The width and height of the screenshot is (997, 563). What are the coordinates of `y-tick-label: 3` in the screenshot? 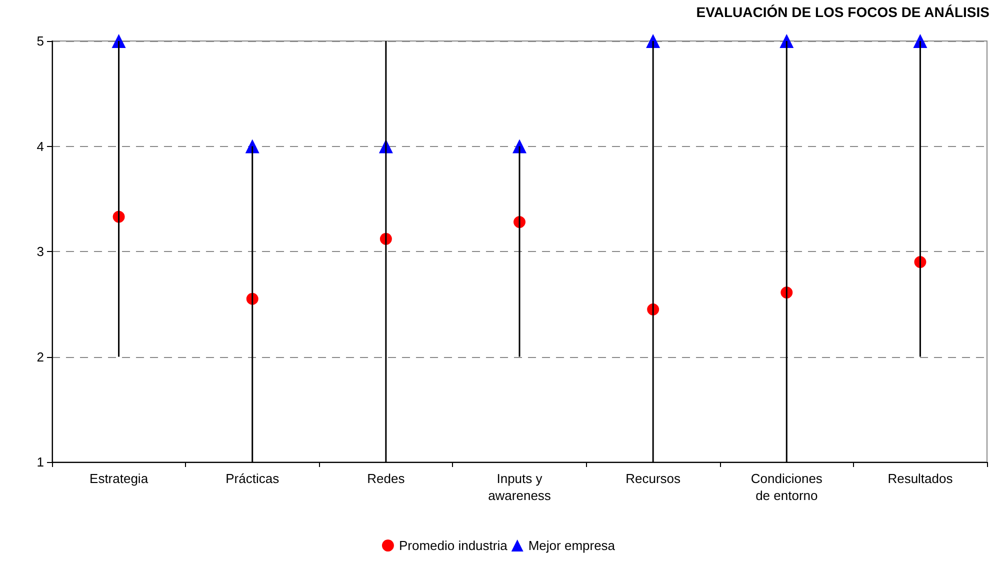 It's located at (40, 251).